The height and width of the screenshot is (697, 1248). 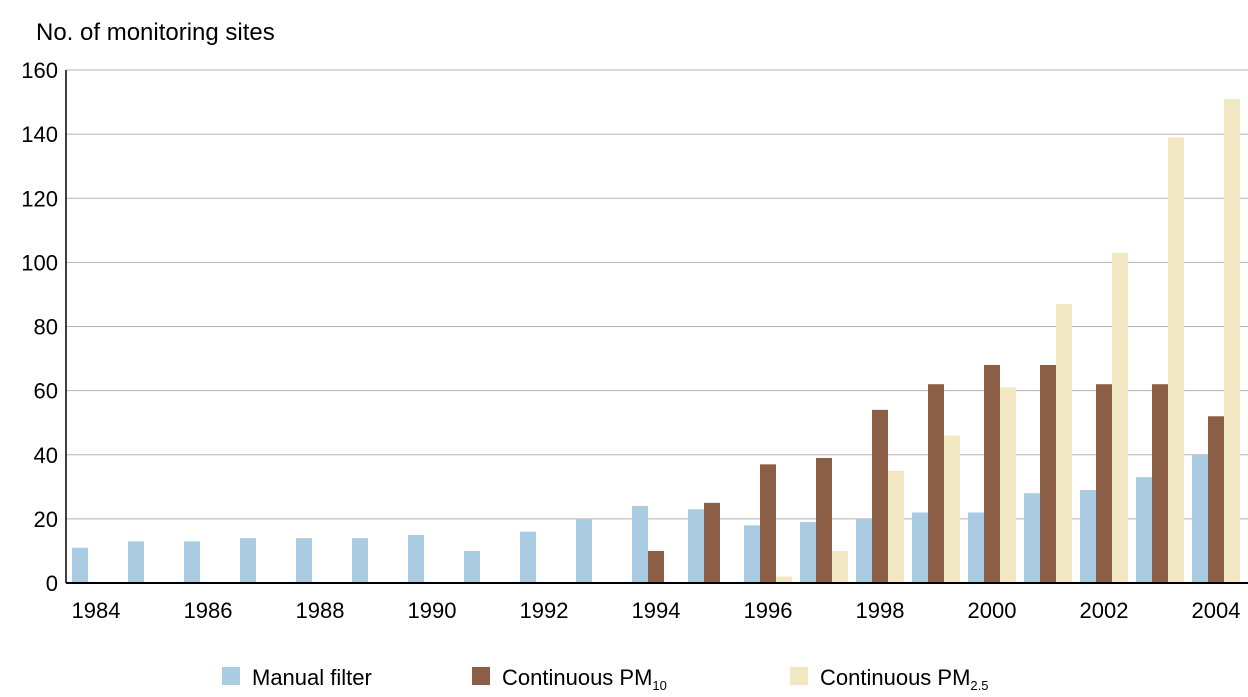 What do you see at coordinates (920, 547) in the screenshot?
I see `bar-manual-filter-1999` at bounding box center [920, 547].